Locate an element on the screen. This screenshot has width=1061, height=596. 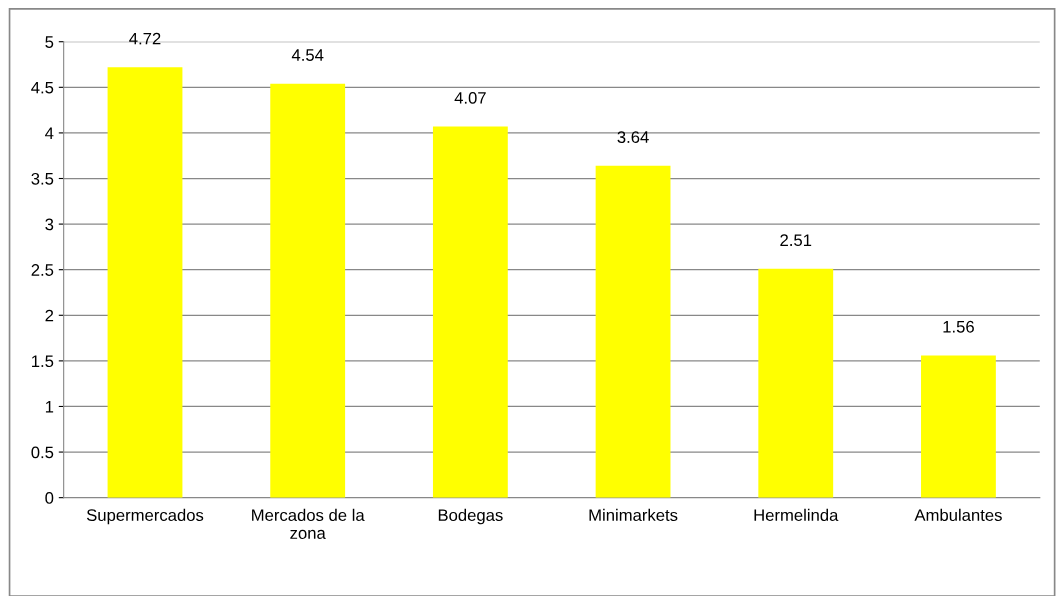
y-tick-label: 3.5 is located at coordinates (42, 178).